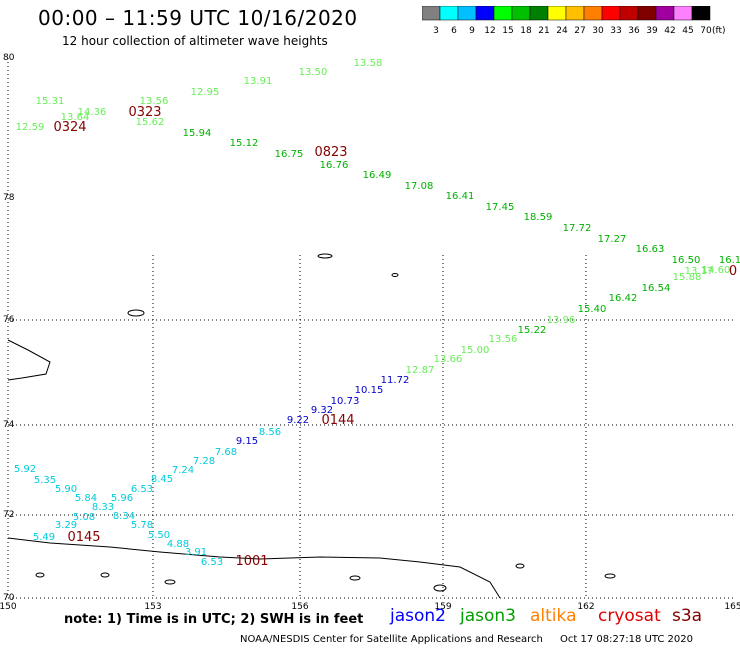 The image size is (740, 650). I want to click on wave-height-label: 4.88, so click(178, 544).